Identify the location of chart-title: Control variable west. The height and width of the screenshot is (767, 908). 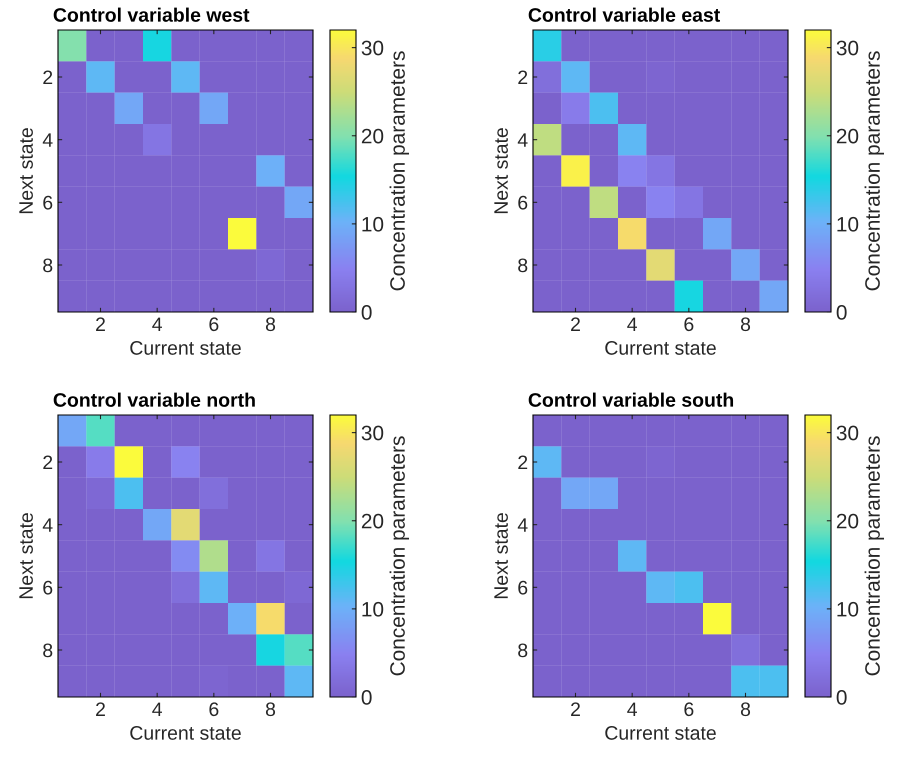
(152, 15).